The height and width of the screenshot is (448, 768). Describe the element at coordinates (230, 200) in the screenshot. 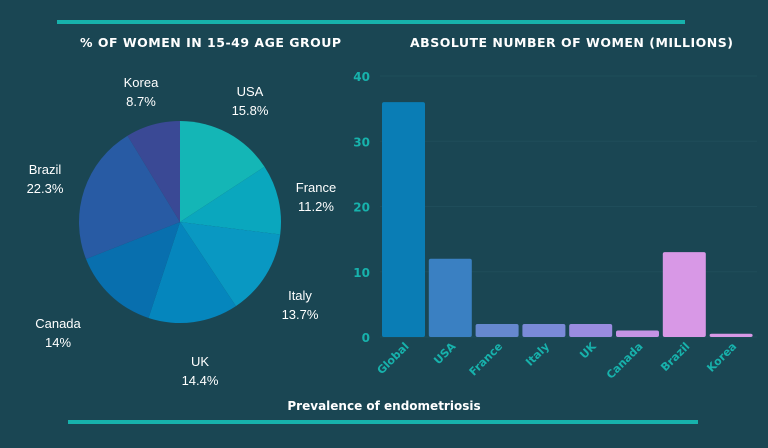

I see `pie-slice-france` at that location.